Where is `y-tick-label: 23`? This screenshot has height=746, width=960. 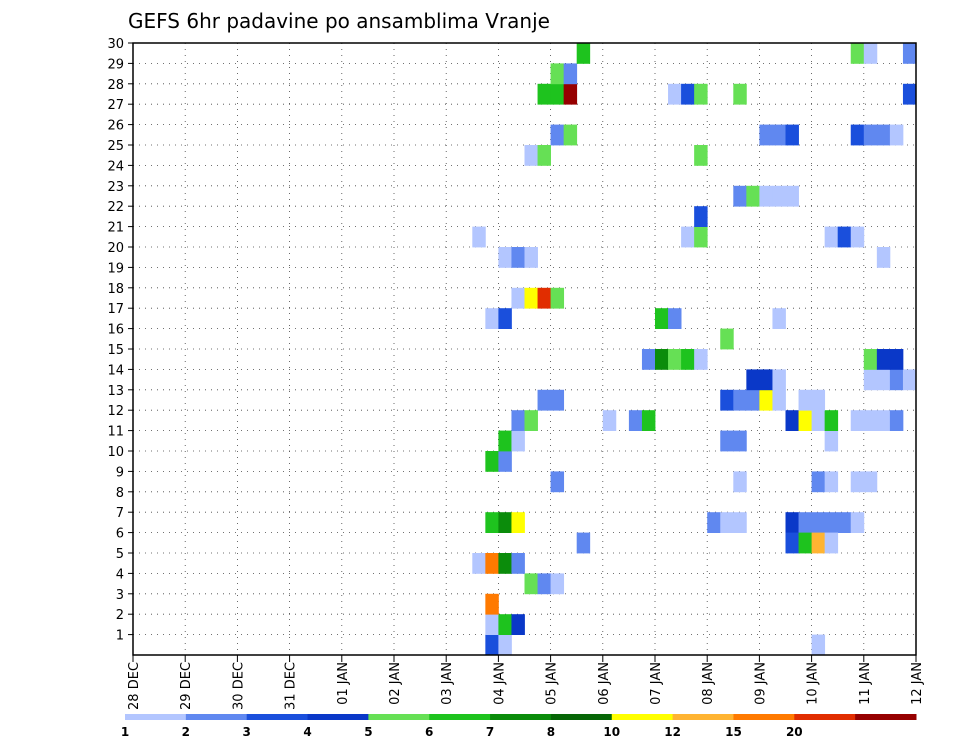 y-tick-label: 23 is located at coordinates (115, 187).